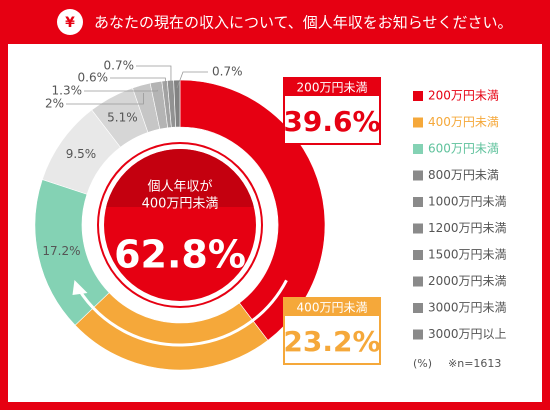 The image size is (550, 410). What do you see at coordinates (180, 255) in the screenshot?
I see `summary-value: 62.8%` at bounding box center [180, 255].